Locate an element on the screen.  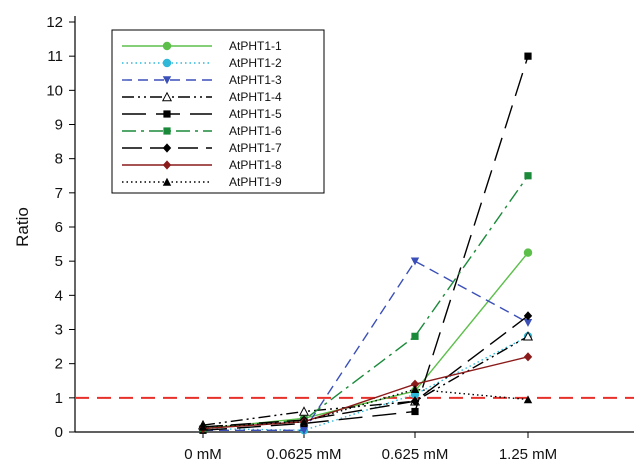
legend-label: AtPHT1-6 is located at coordinates (255, 131).